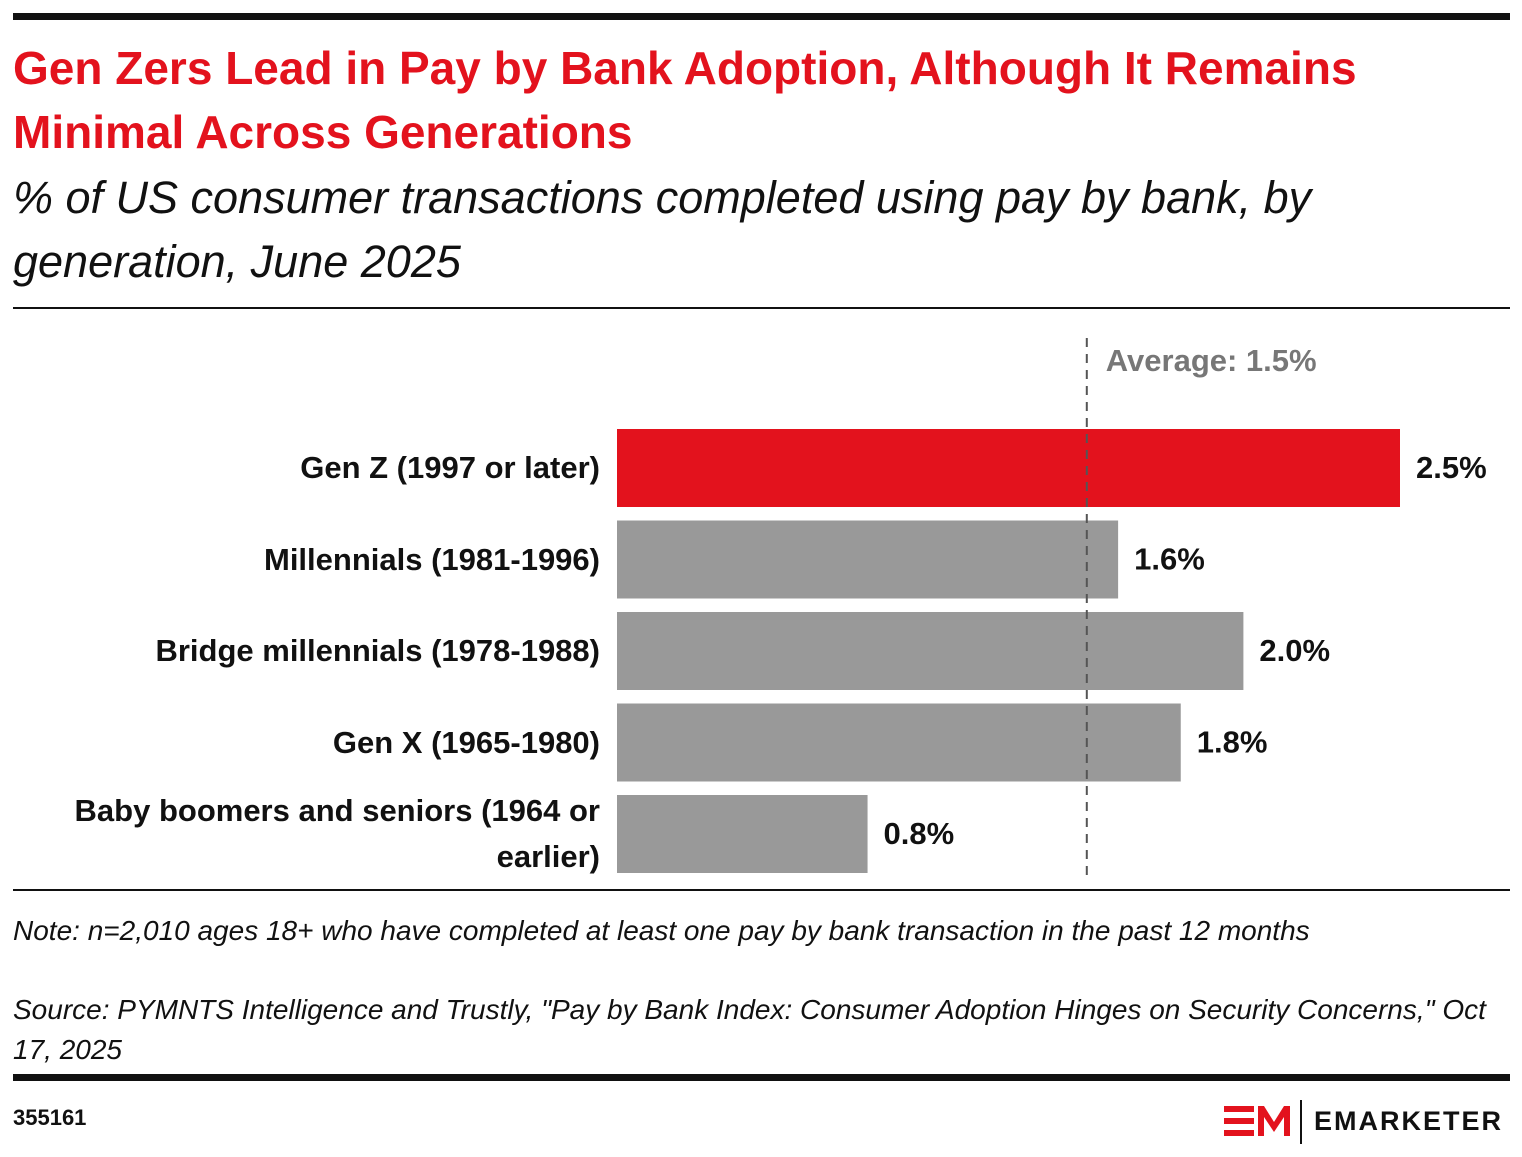  I want to click on category-label: Gen X (1965-1980), so click(466, 742).